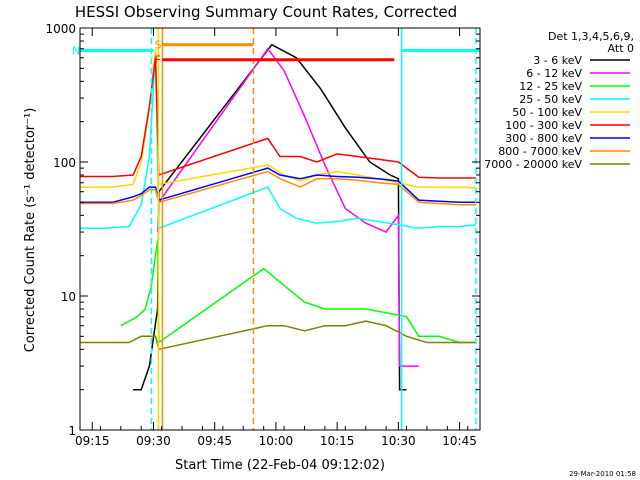 This screenshot has height=480, width=640. I want to click on y-tick-label-1: 10, so click(68, 297).